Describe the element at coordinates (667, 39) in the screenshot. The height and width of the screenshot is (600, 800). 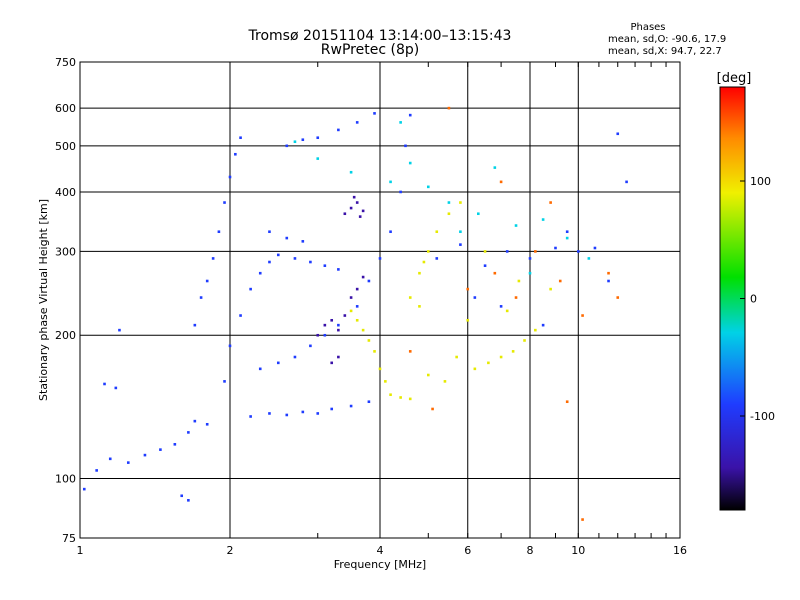
I see `stats-line-o: mean, sd,O: -90.6, 17.9` at that location.